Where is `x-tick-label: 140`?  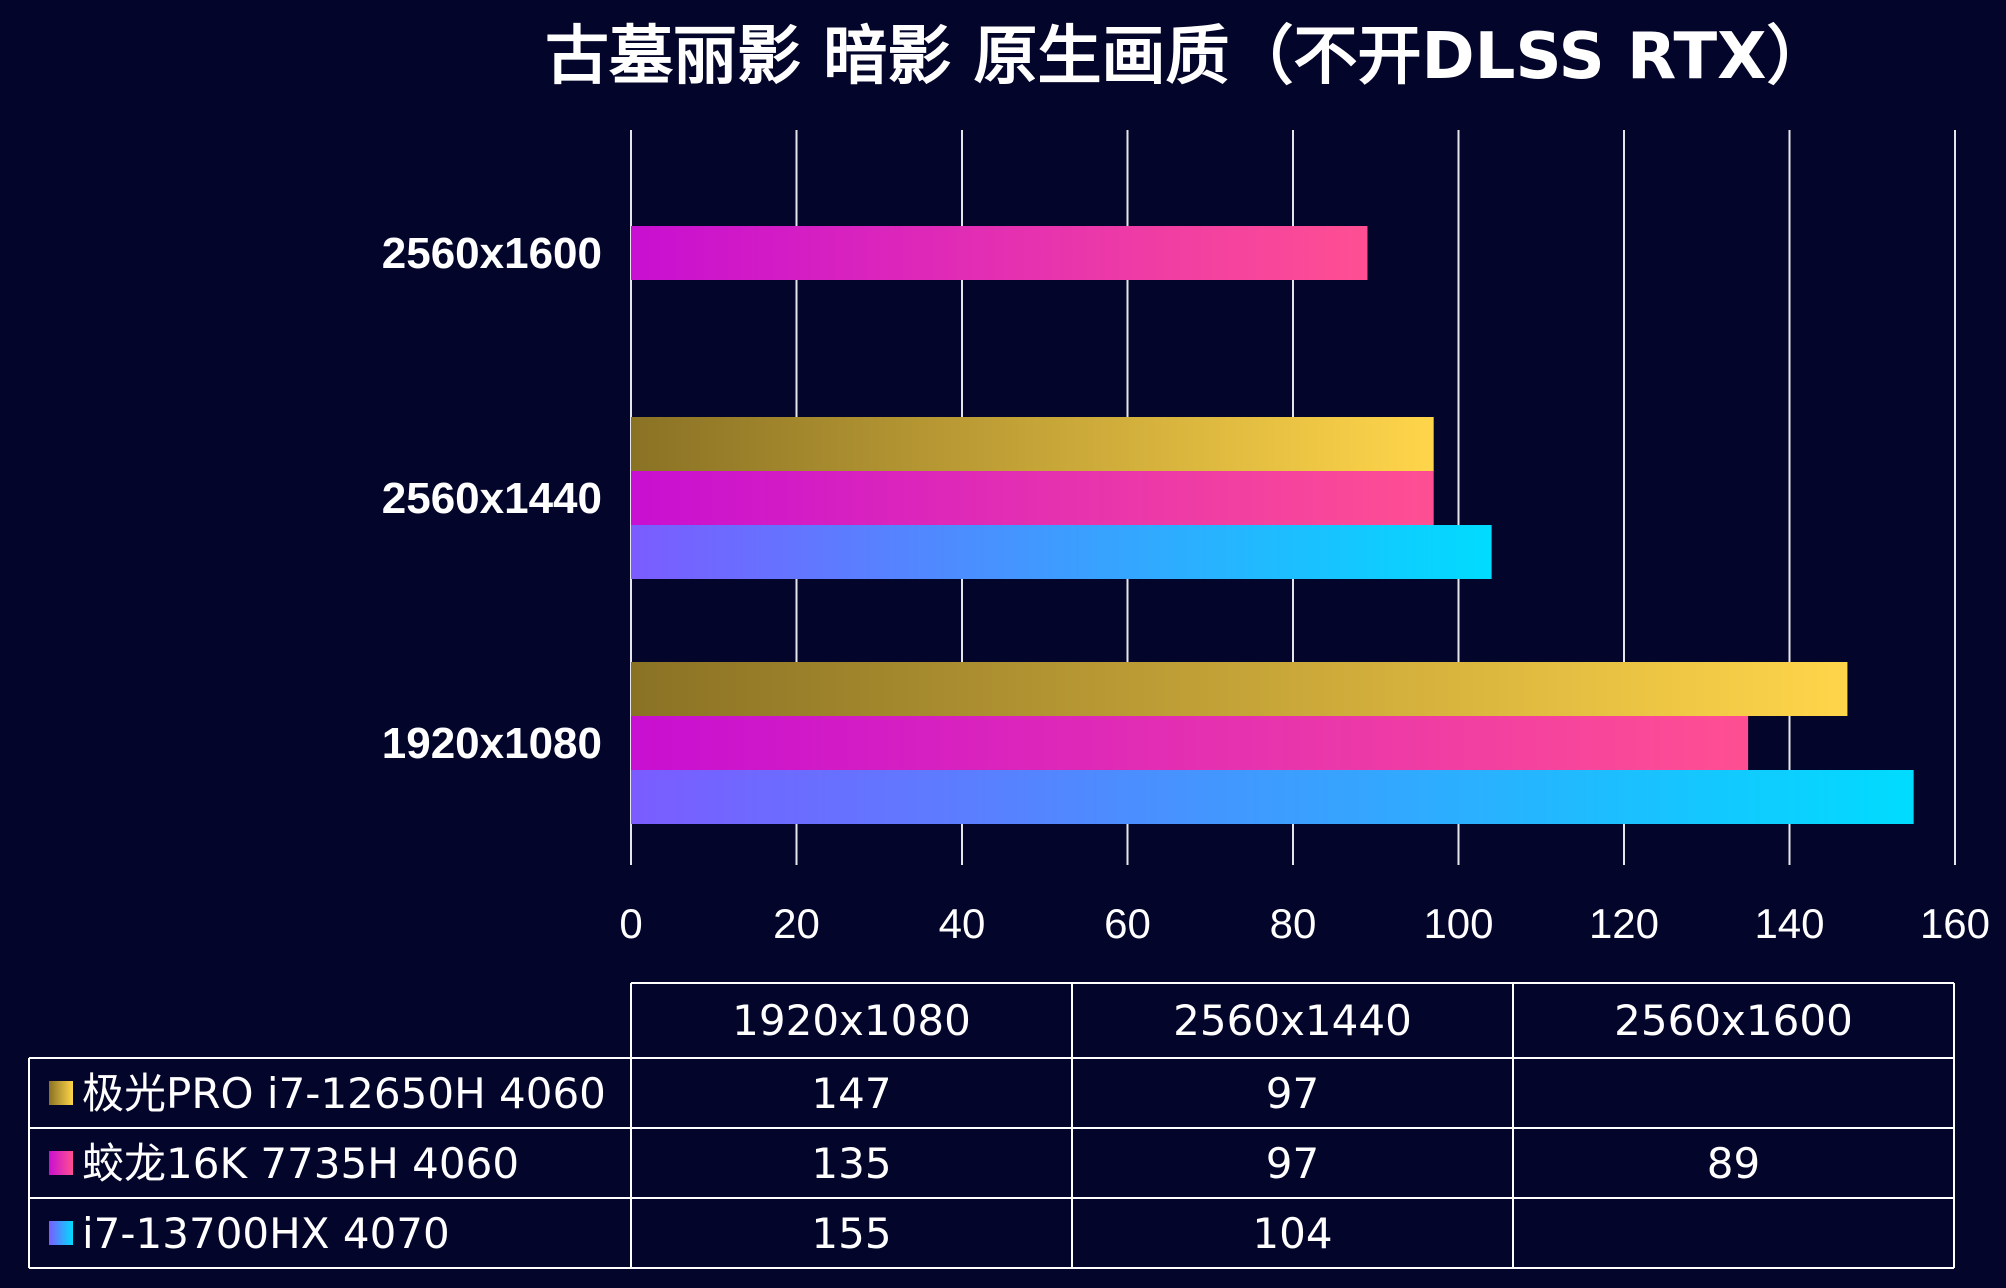 x-tick-label: 140 is located at coordinates (1789, 923).